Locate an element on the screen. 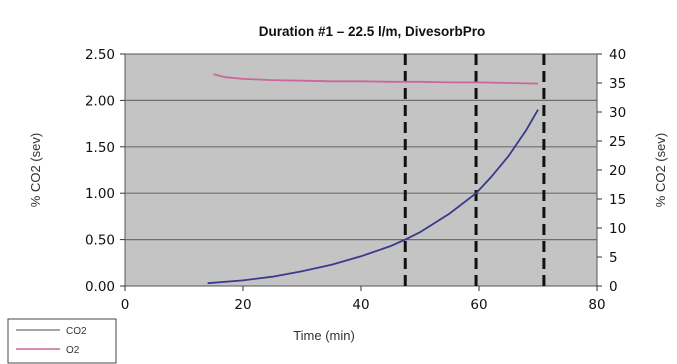 This screenshot has width=677, height=364. left-tick-label: 0.50 is located at coordinates (100, 241).